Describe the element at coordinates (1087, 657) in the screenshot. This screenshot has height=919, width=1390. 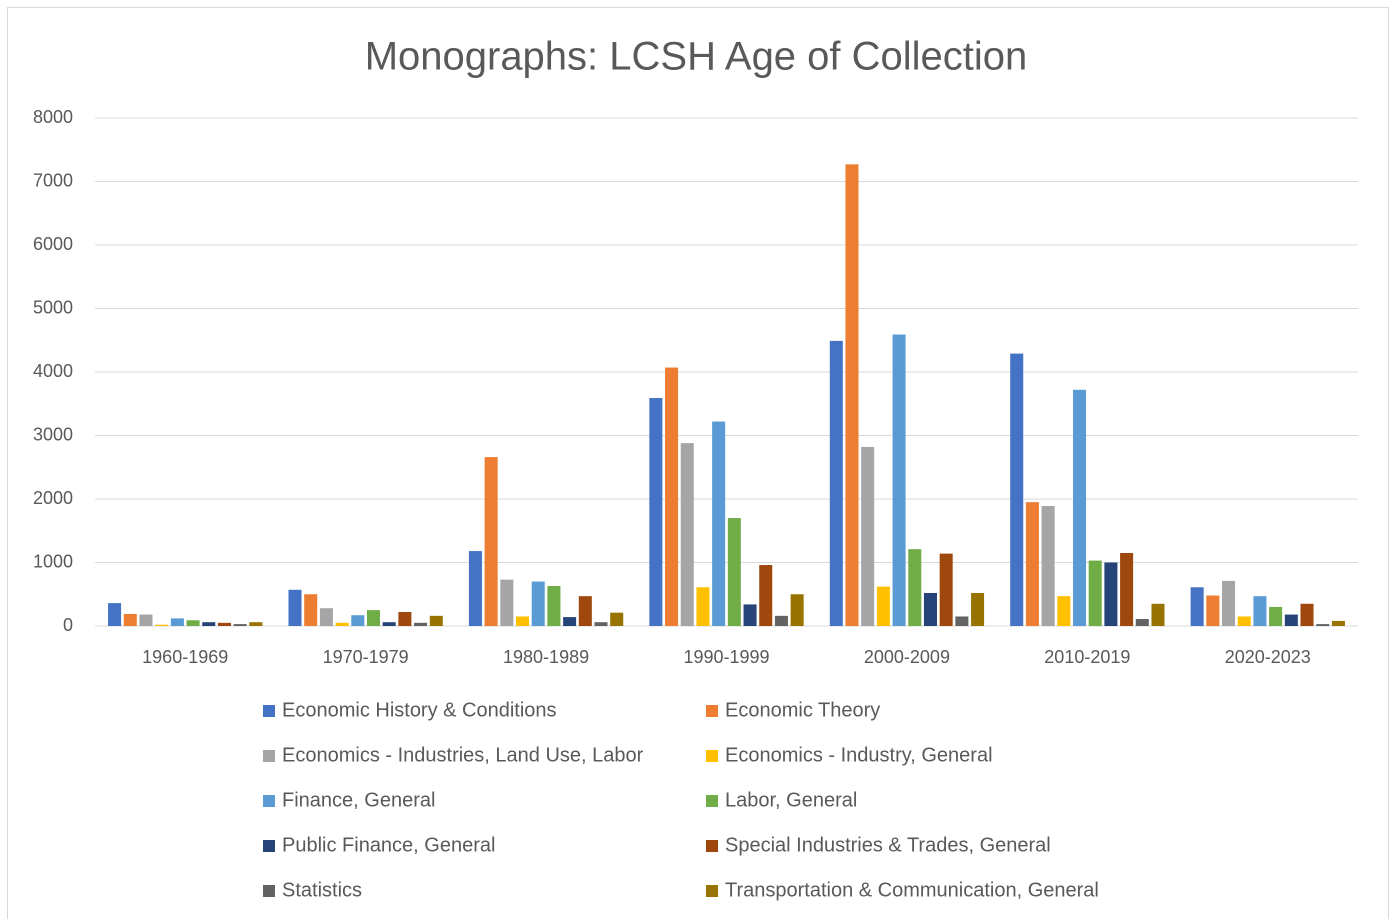
I see `x-tick-label: 2010-2019` at that location.